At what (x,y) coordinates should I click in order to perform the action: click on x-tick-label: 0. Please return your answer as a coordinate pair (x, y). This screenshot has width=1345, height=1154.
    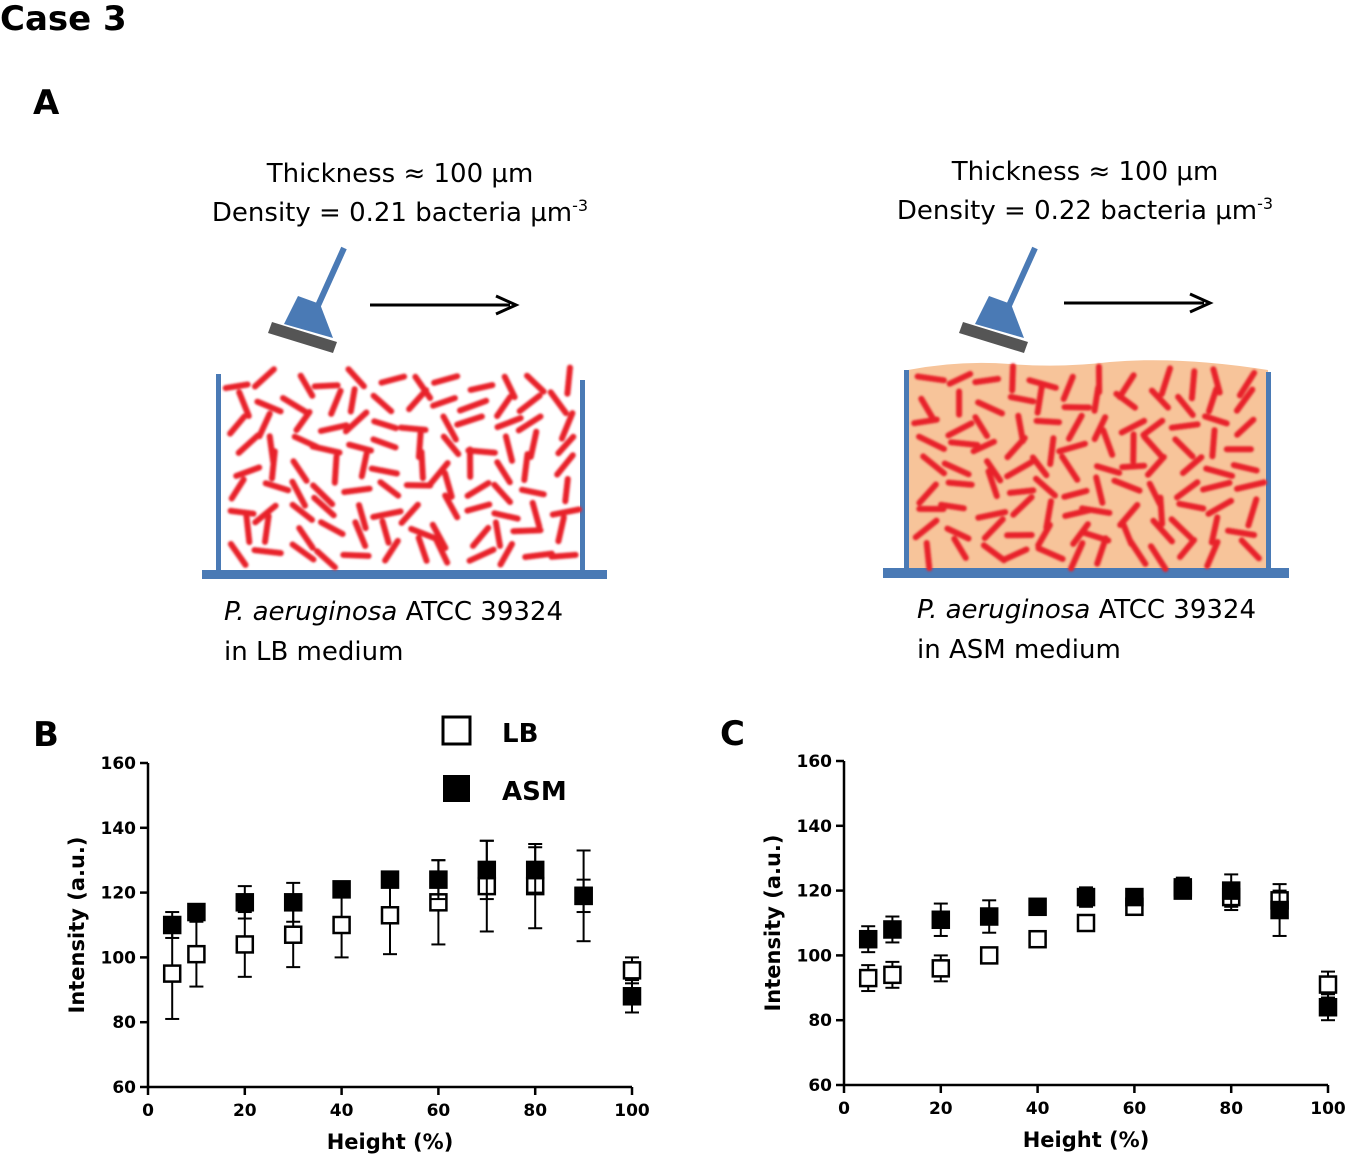
    Looking at the image, I should click on (148, 1111).